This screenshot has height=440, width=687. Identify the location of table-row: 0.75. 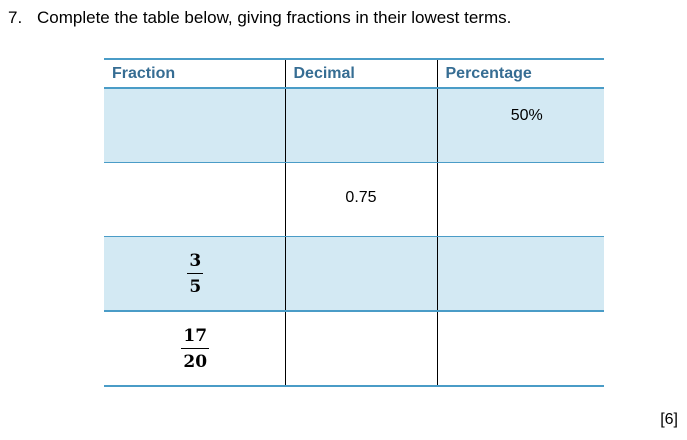
(354, 199).